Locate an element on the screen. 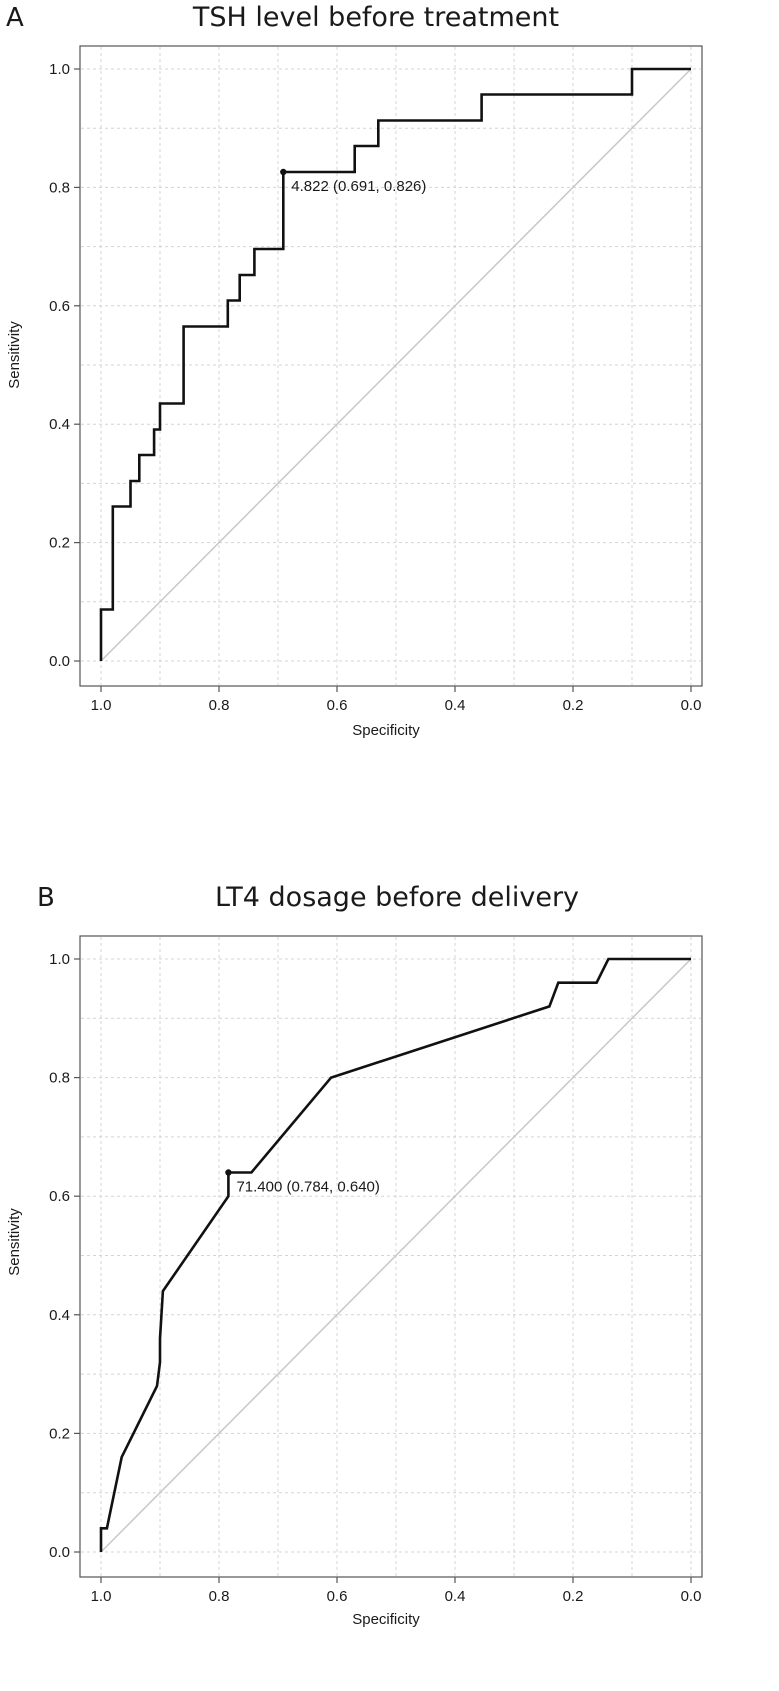 The image size is (779, 1691). cutoff-label: 4.822 (0.691, 0.826) is located at coordinates (358, 186).